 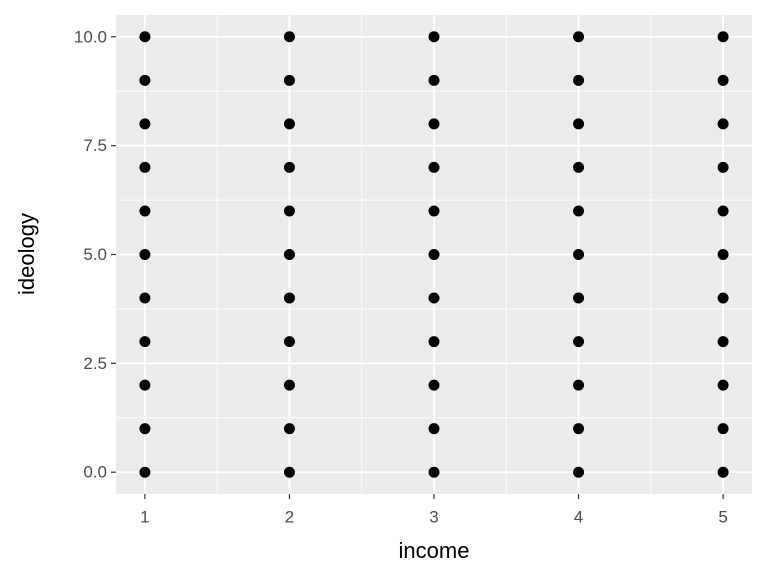 I want to click on x-tick-label: 4, so click(x=578, y=516).